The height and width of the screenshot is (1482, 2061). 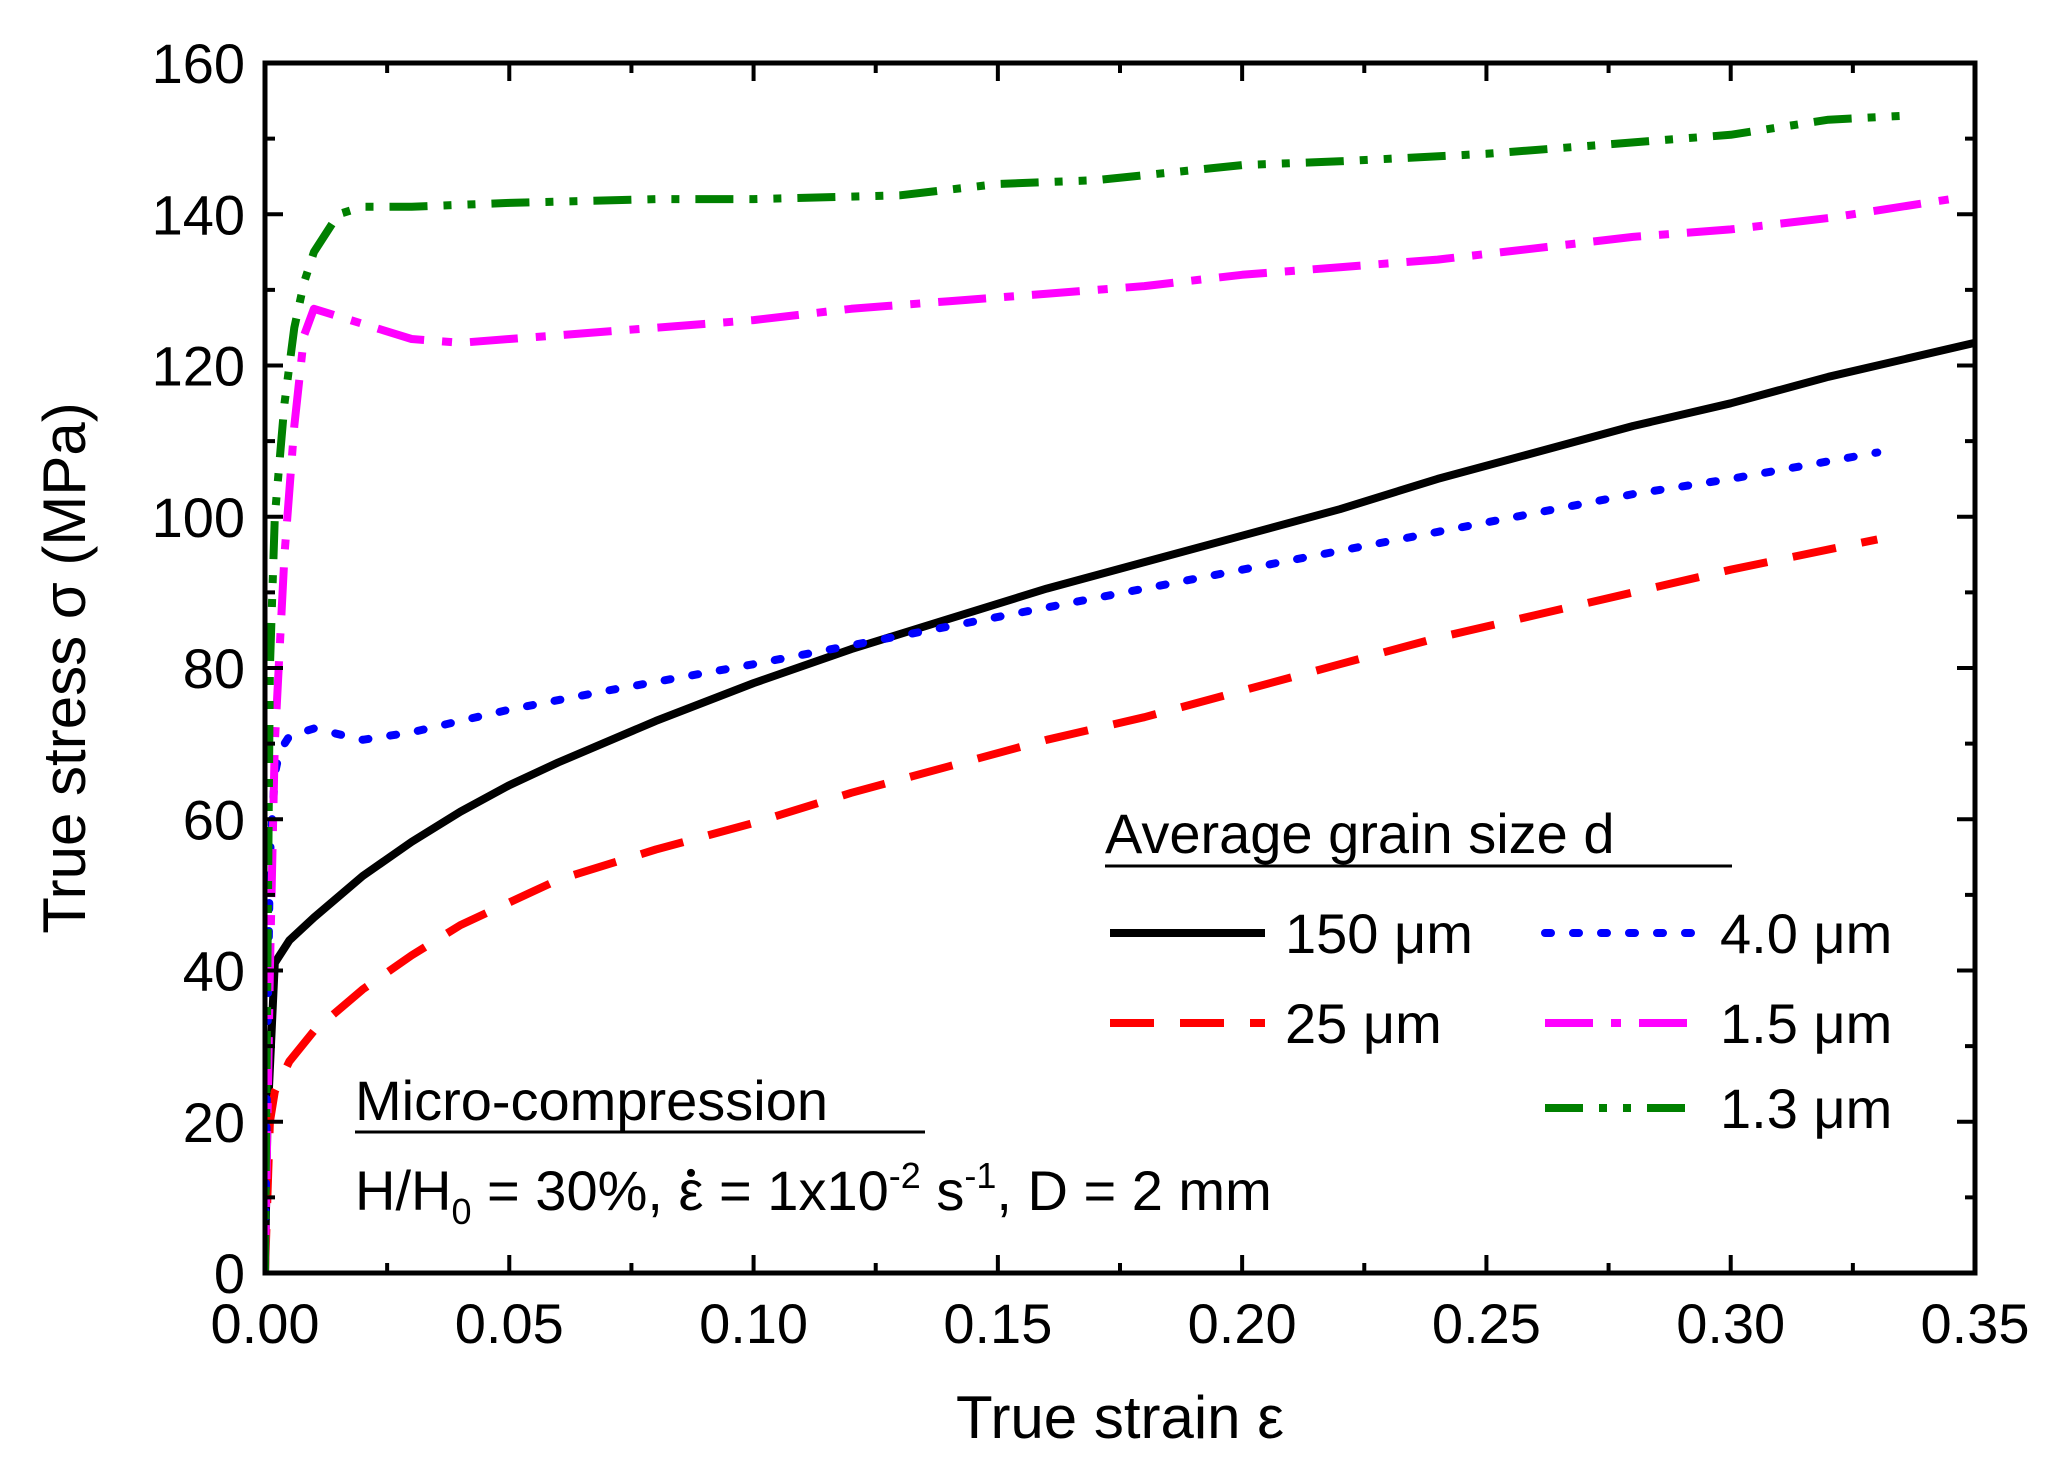 What do you see at coordinates (997, 1323) in the screenshot?
I see `x-tick-label: 0.15` at bounding box center [997, 1323].